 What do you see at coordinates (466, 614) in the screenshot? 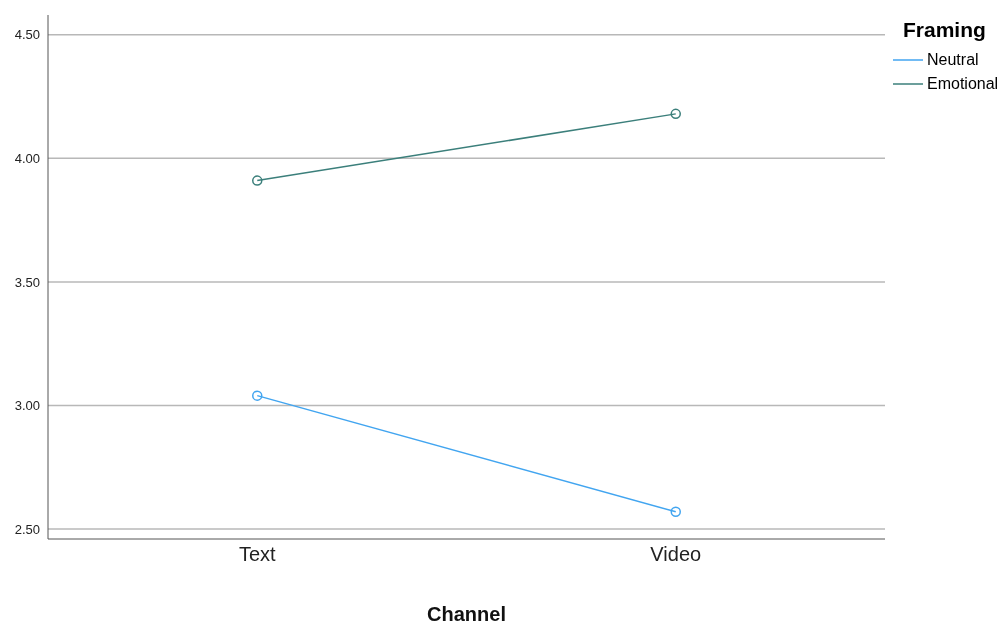
I see `x-axis-title: Channel` at bounding box center [466, 614].